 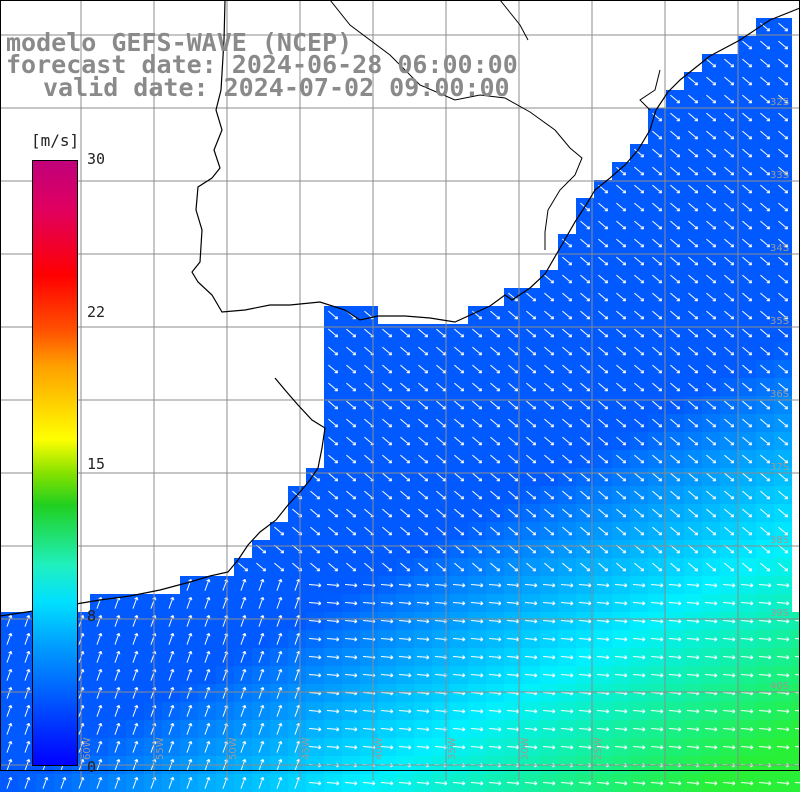 What do you see at coordinates (379, 748) in the screenshot?
I see `longitude-label: 40W` at bounding box center [379, 748].